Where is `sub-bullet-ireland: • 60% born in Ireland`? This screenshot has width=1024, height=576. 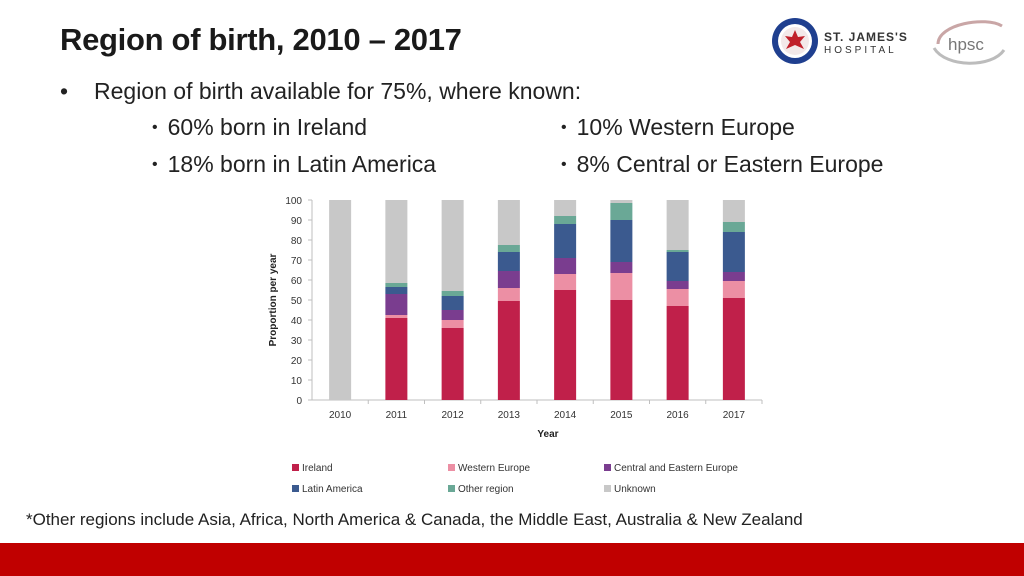 sub-bullet-ireland: • 60% born in Ireland is located at coordinates (260, 127).